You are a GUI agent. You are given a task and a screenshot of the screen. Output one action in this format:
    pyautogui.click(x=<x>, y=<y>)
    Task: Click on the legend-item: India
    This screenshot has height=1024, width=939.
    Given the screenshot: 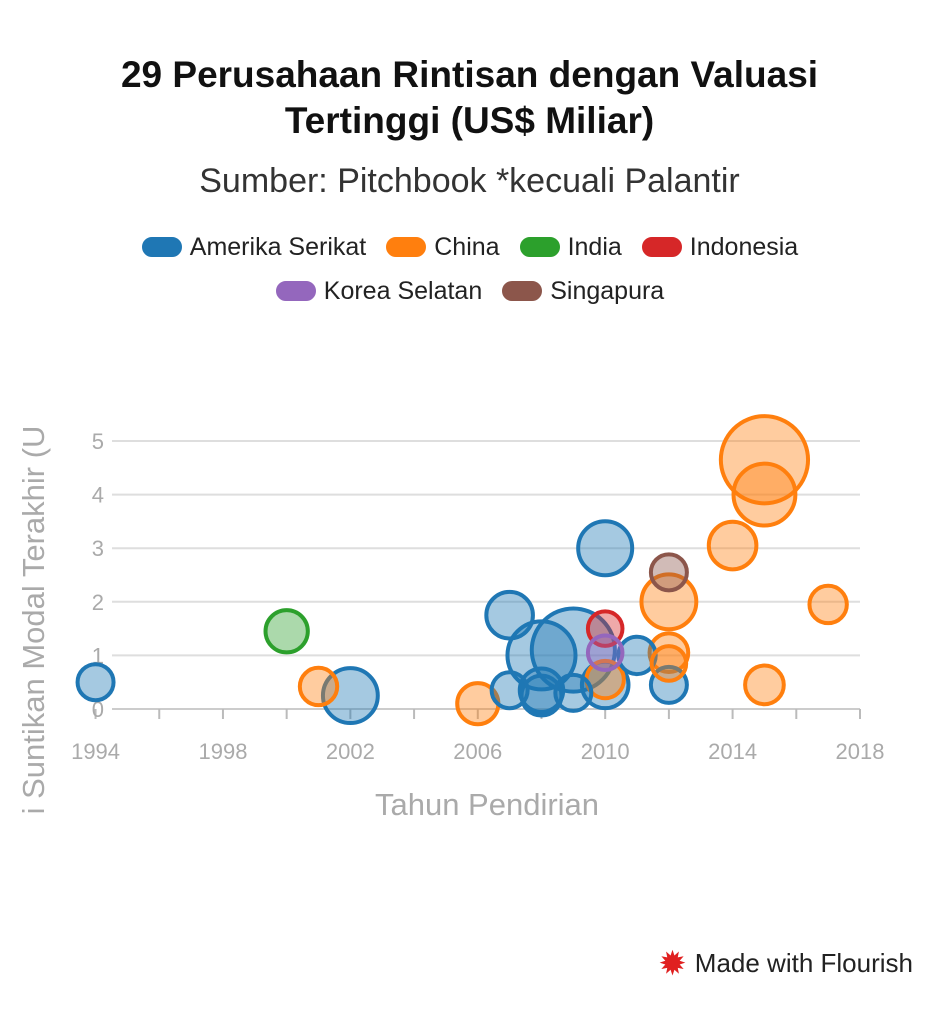 What is the action you would take?
    pyautogui.click(x=570, y=247)
    